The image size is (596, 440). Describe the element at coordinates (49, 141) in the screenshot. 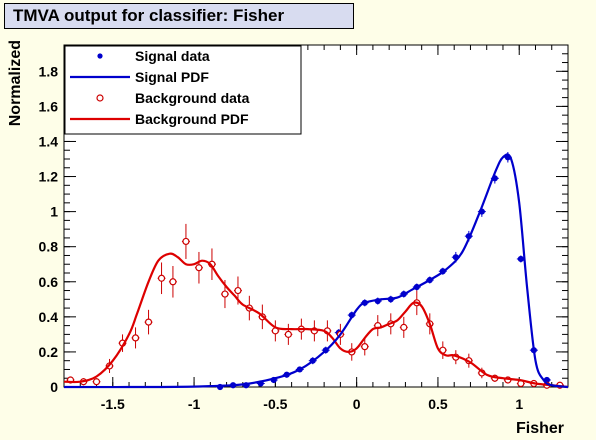

I see `y-tick-label: 1.4` at that location.